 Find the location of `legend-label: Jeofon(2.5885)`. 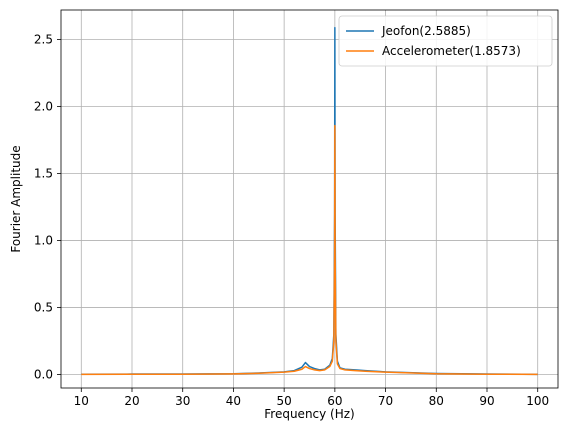

legend-label: Jeofon(2.5885) is located at coordinates (426, 31).